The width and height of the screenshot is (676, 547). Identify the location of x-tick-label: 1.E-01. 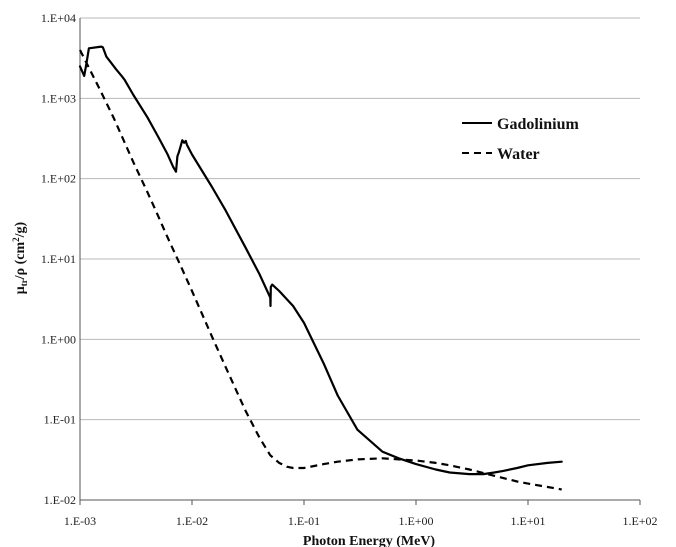
(304, 521).